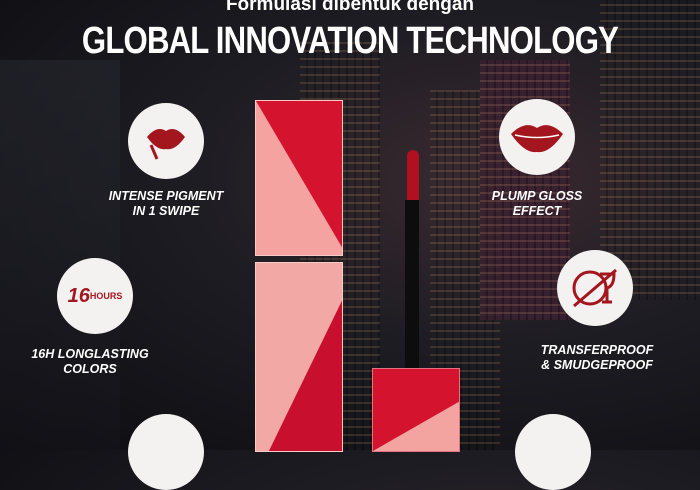  Describe the element at coordinates (166, 196) in the screenshot. I see `feature-line: INTENSE PIGMENT` at that location.